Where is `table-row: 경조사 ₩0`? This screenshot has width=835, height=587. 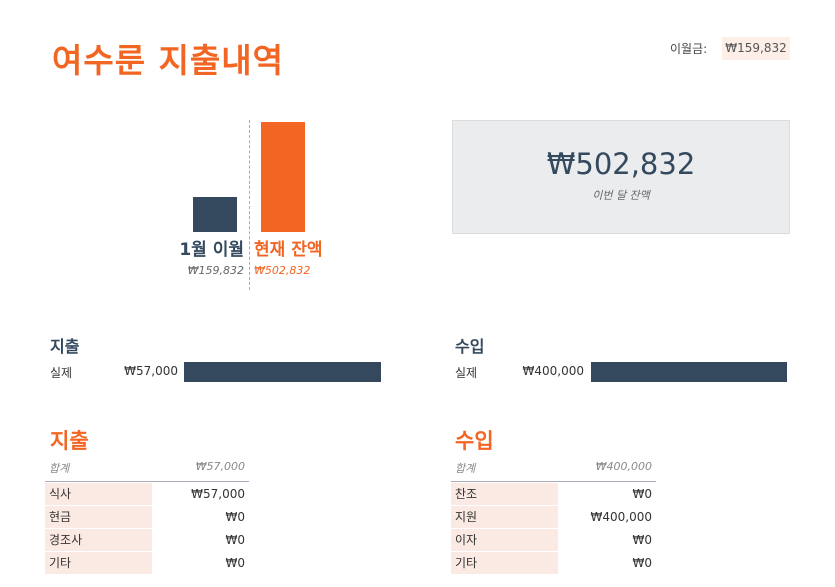
table-row: 경조사 ₩0 is located at coordinates (147, 540).